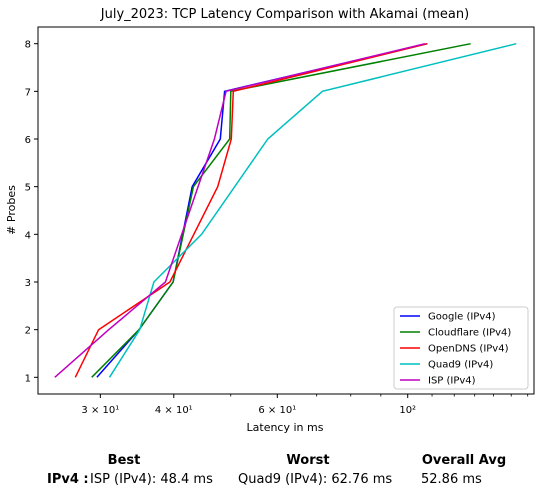 Image resolution: width=541 pixels, height=494 pixels. Describe the element at coordinates (28, 331) in the screenshot. I see `y-tick-label-1: 2` at that location.